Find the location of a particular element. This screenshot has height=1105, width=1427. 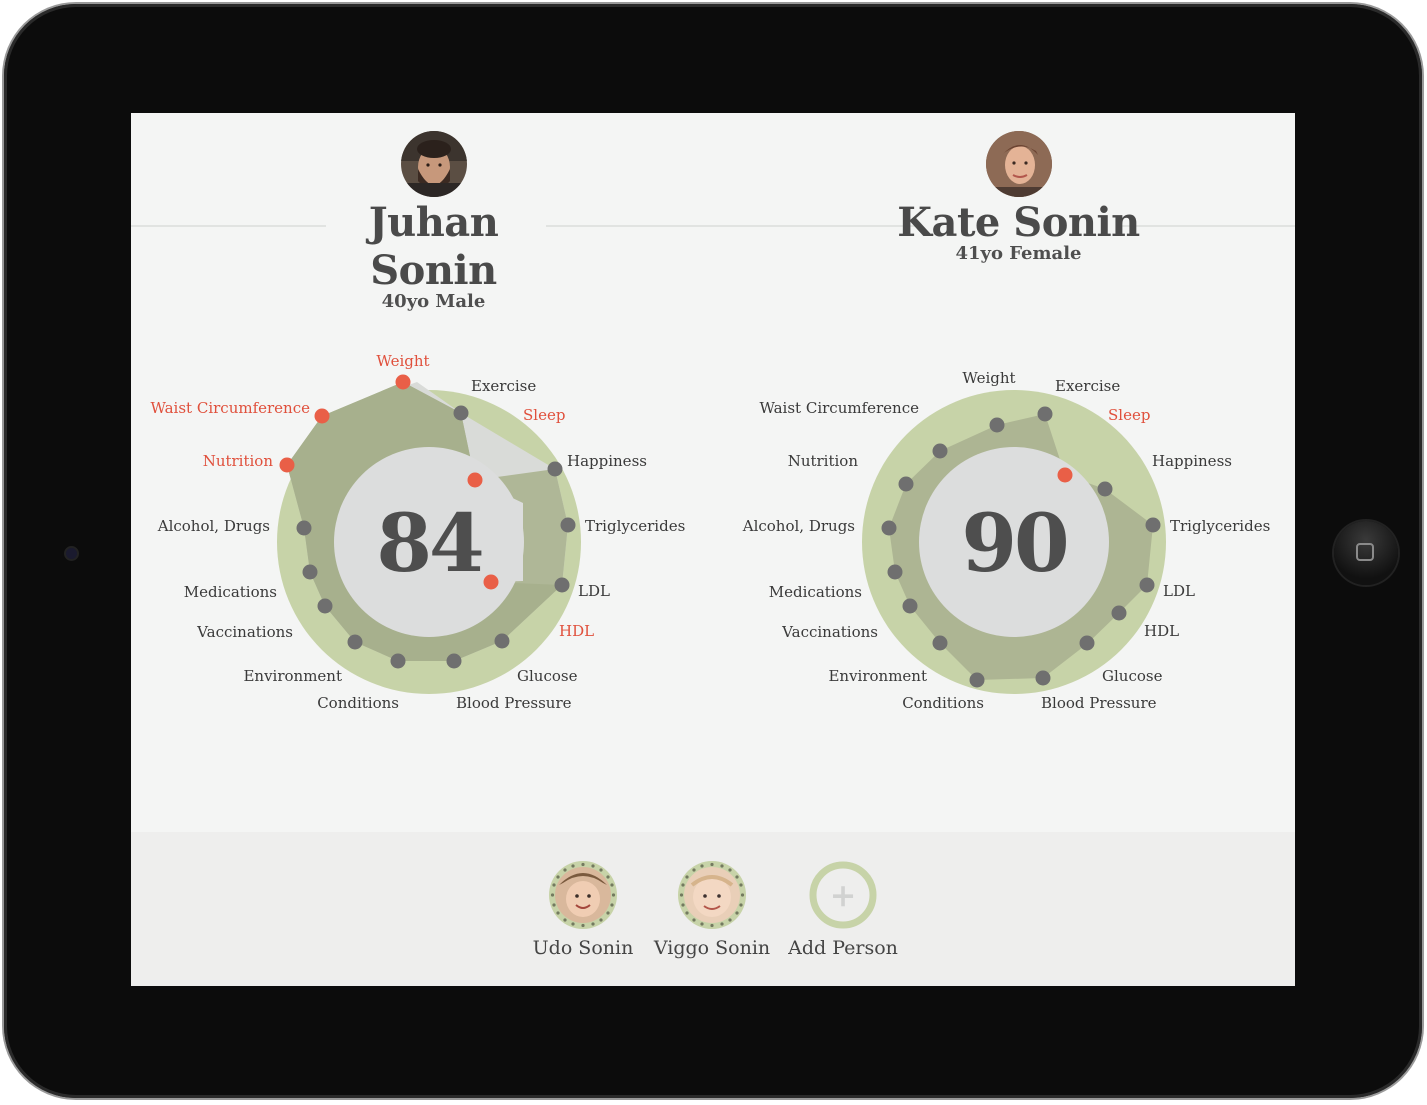

home-button is located at coordinates (1366, 553).